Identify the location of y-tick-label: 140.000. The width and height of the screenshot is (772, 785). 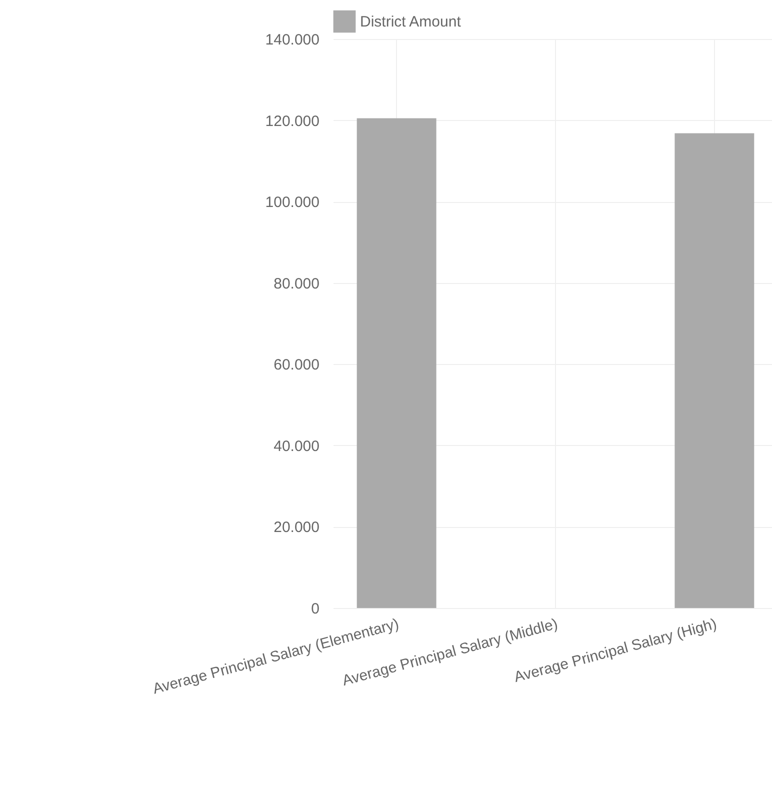
(292, 40).